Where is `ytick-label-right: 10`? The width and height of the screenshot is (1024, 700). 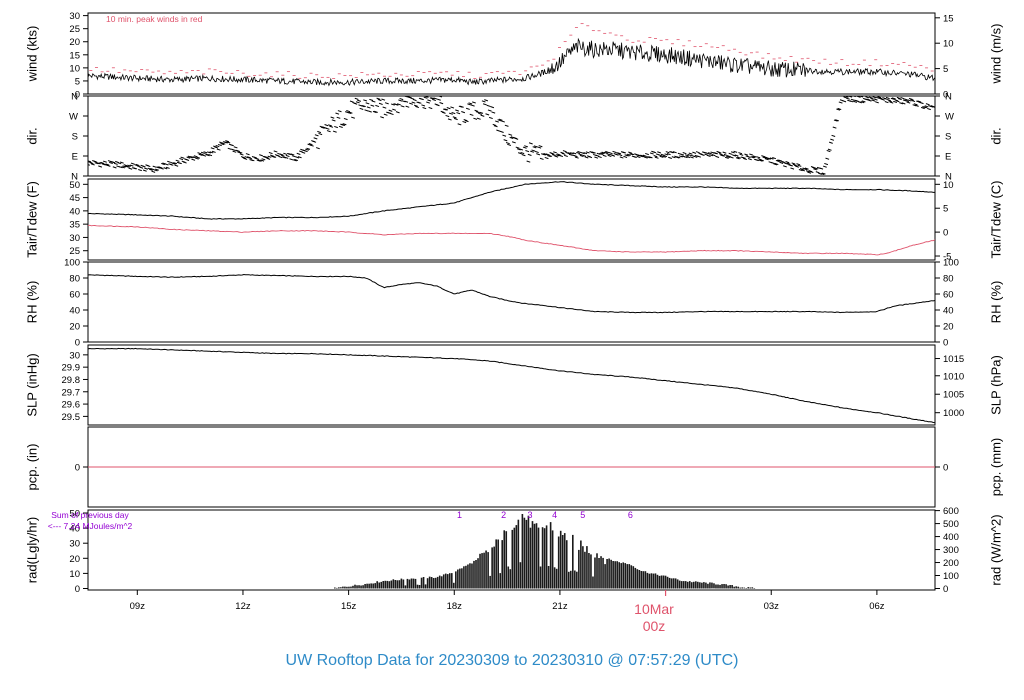 ytick-label-right: 10 is located at coordinates (948, 44).